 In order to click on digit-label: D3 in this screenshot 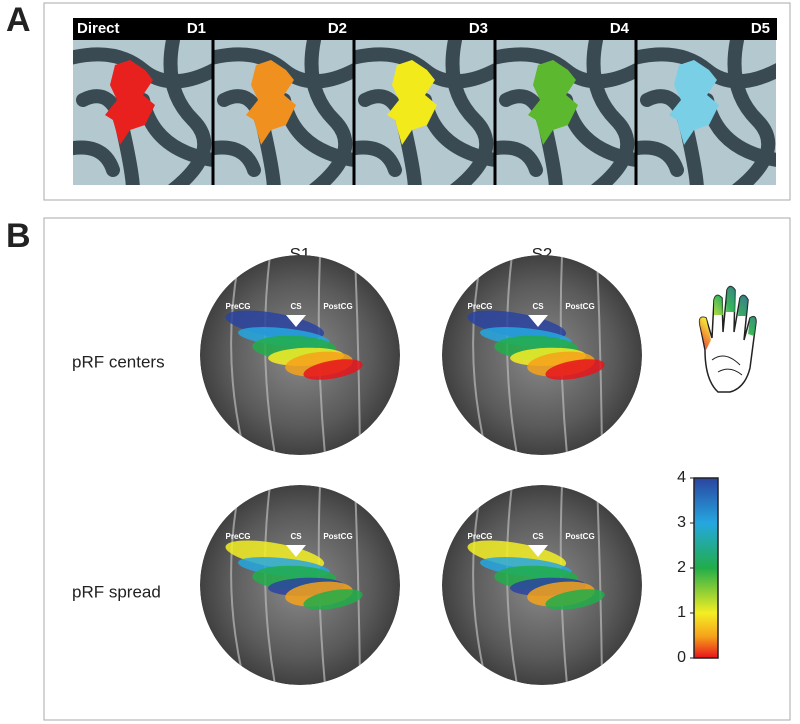, I will do `click(478, 28)`.